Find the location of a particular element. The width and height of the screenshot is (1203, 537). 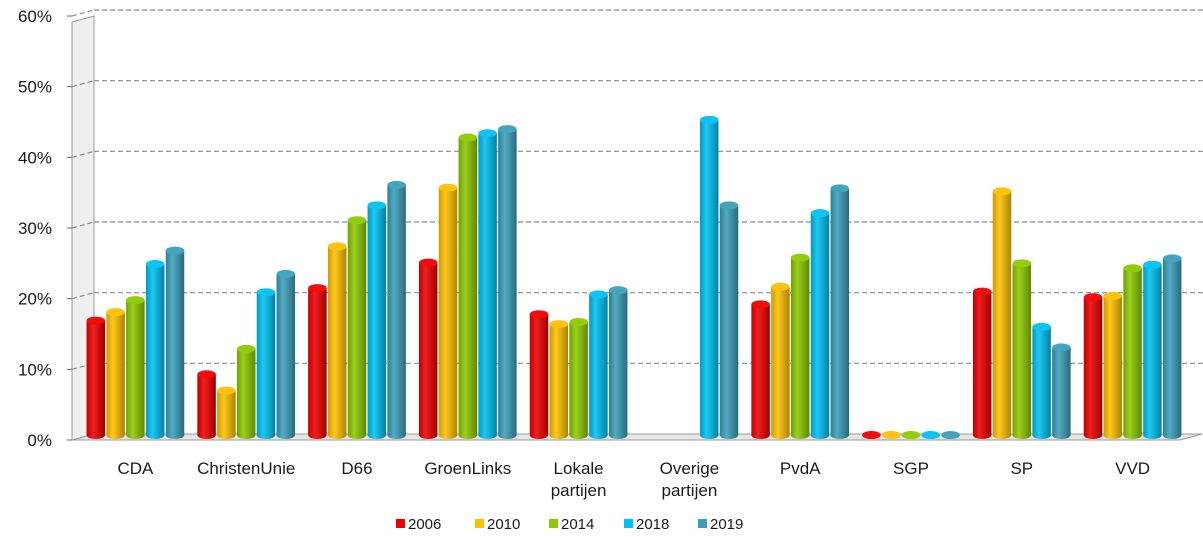

bar-2019-overige-partijen is located at coordinates (729, 320).